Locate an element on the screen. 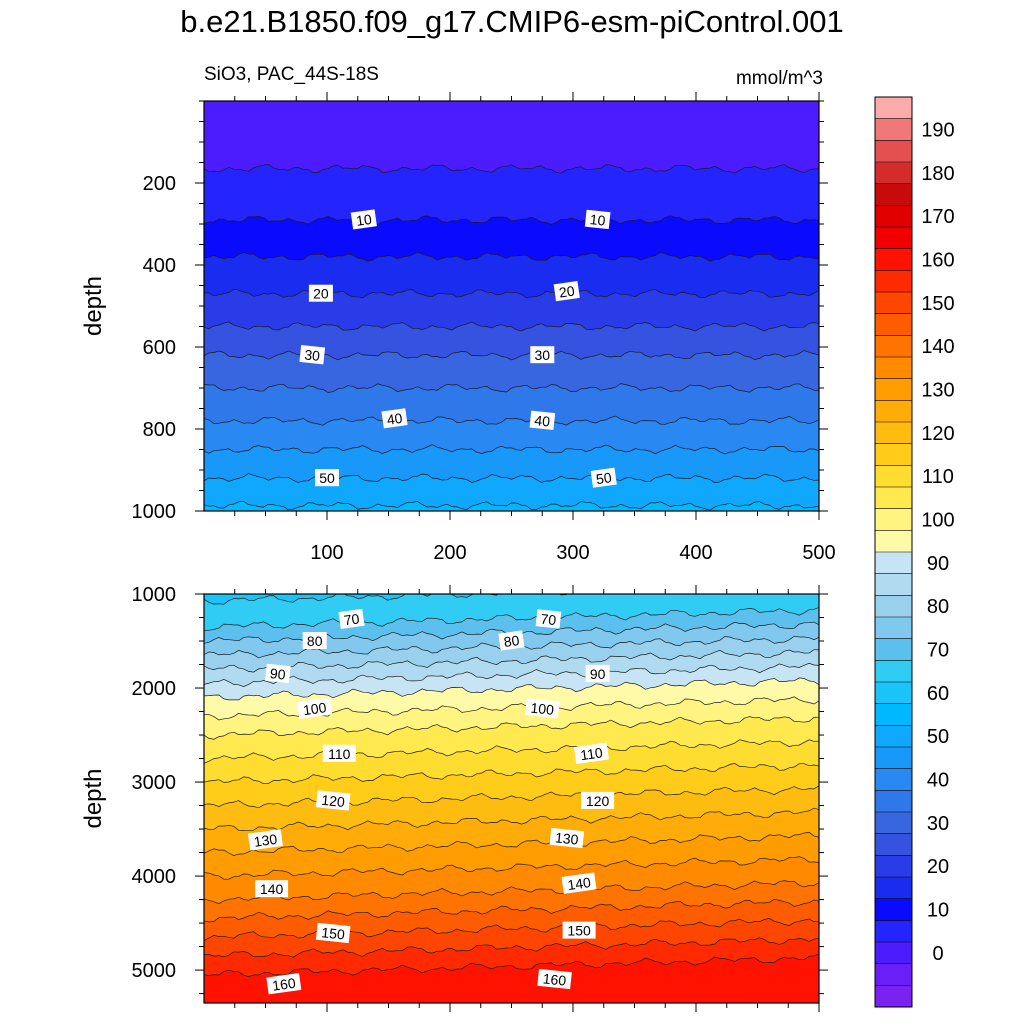 This screenshot has width=1024, height=1024. contour-label: 100 is located at coordinates (542, 708).